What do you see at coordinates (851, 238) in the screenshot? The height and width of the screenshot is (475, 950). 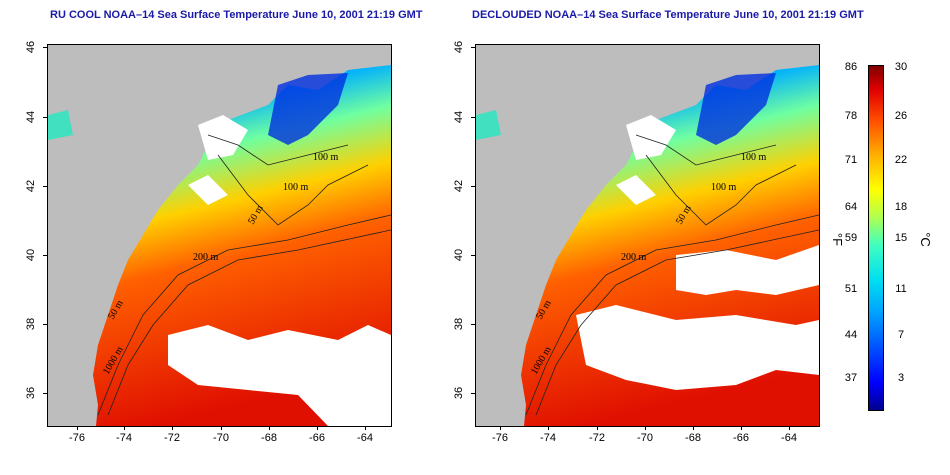 I see `fahrenheit-tick-label: 59` at bounding box center [851, 238].